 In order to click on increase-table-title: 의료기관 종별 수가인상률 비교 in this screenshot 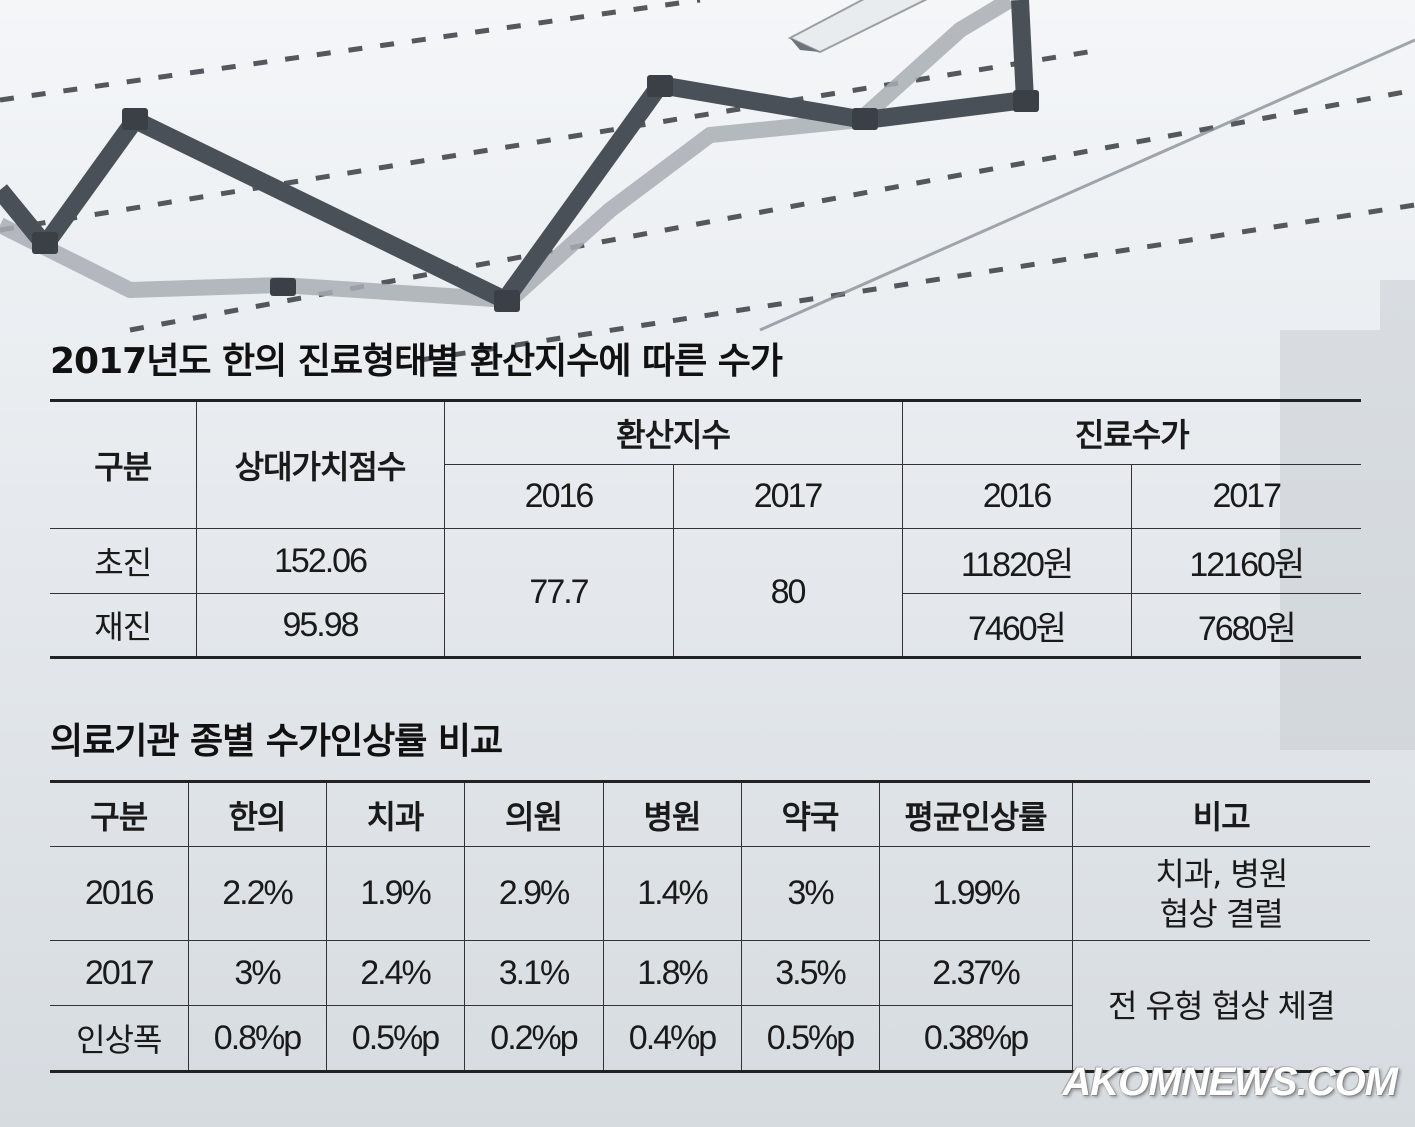, I will do `click(276, 741)`.